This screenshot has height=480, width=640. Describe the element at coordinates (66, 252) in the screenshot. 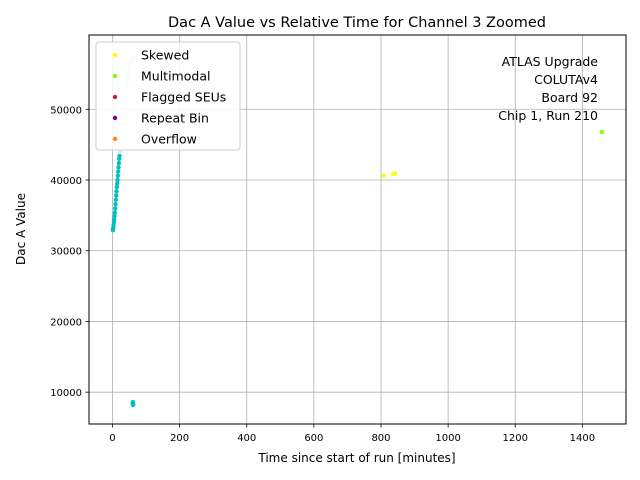

I see `y-tick-label: 30000` at that location.